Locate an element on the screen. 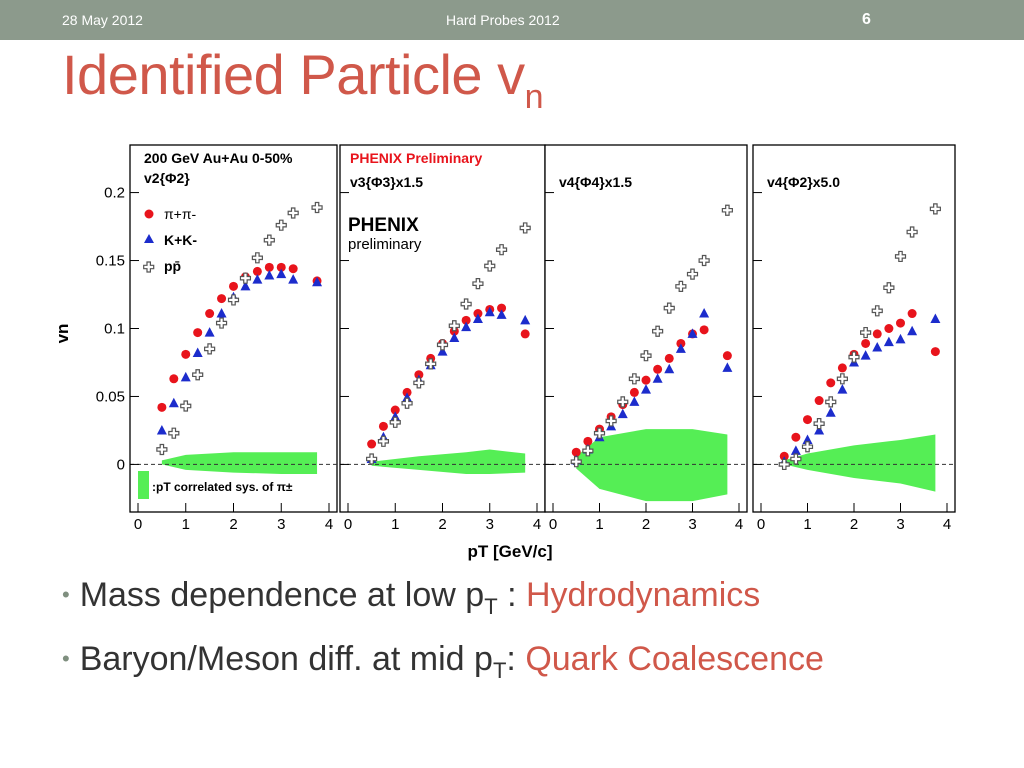 Image resolution: width=1024 pixels, height=768 pixels. y-axis-label: vn is located at coordinates (62, 334).